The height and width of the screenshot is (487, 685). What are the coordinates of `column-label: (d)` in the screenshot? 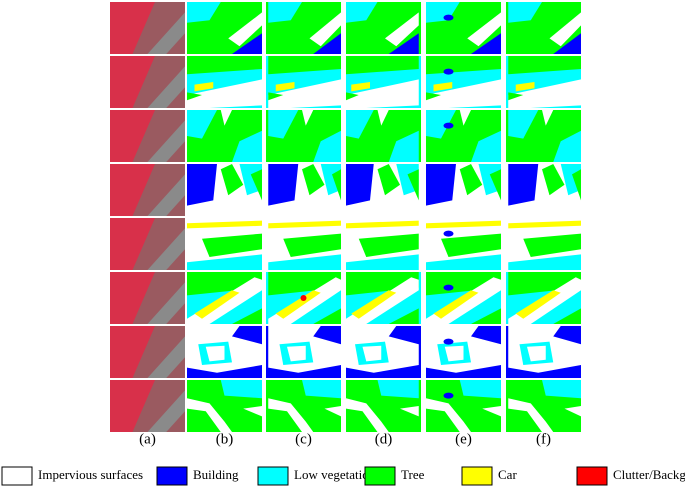 It's located at (384, 439).